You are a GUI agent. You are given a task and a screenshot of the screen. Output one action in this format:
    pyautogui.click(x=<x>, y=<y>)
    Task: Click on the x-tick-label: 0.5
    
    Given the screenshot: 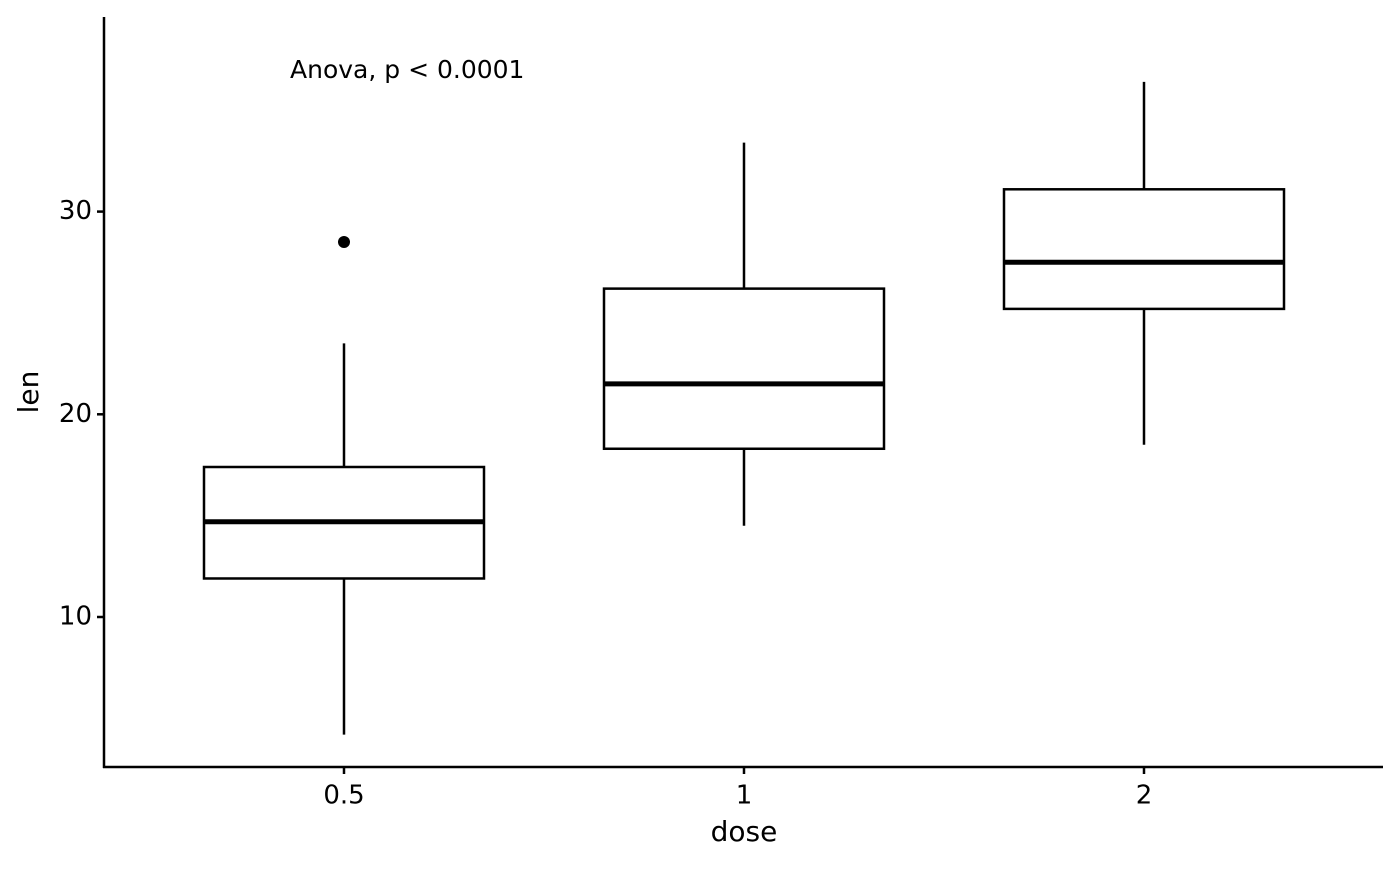 What is the action you would take?
    pyautogui.click(x=343, y=796)
    